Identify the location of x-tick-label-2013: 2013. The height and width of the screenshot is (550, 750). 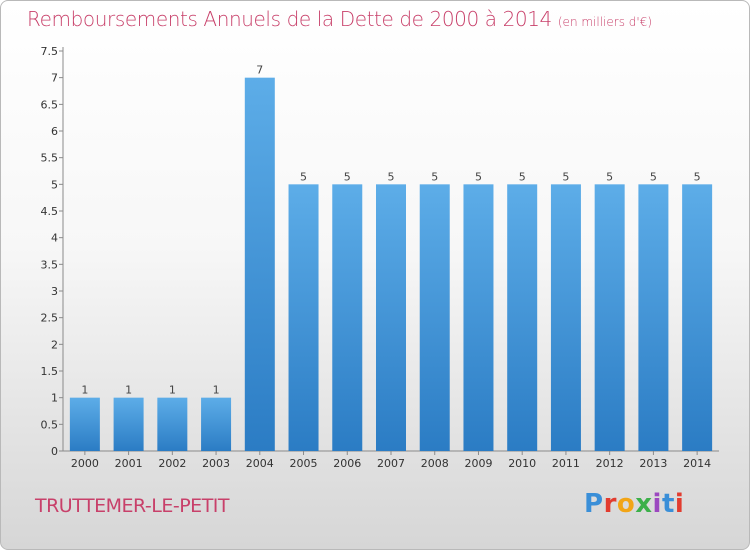
(653, 463).